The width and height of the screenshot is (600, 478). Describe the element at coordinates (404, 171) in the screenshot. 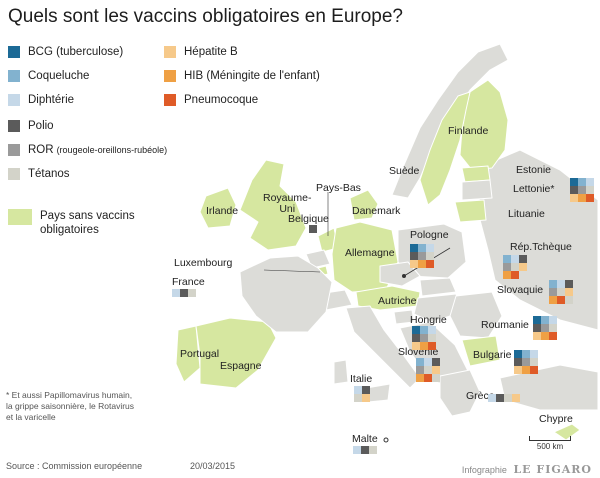

I see `country-label-suede: Suède` at that location.